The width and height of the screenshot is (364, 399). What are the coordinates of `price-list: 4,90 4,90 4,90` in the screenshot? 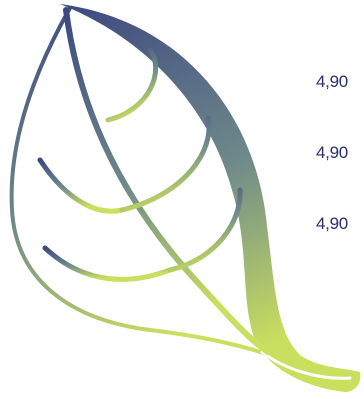 It's located at (332, 178).